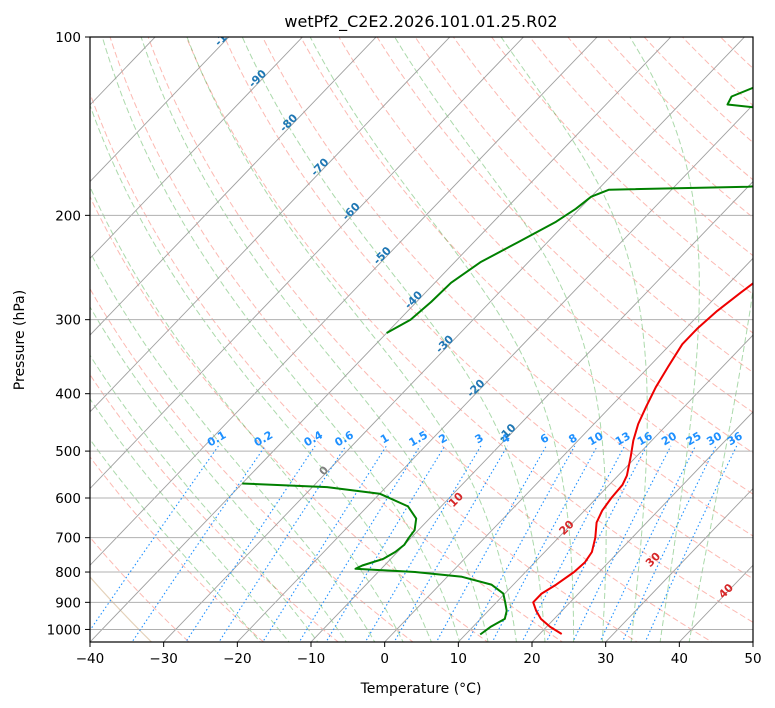  Describe the element at coordinates (311, 659) in the screenshot. I see `x-tick-label: −10` at that location.